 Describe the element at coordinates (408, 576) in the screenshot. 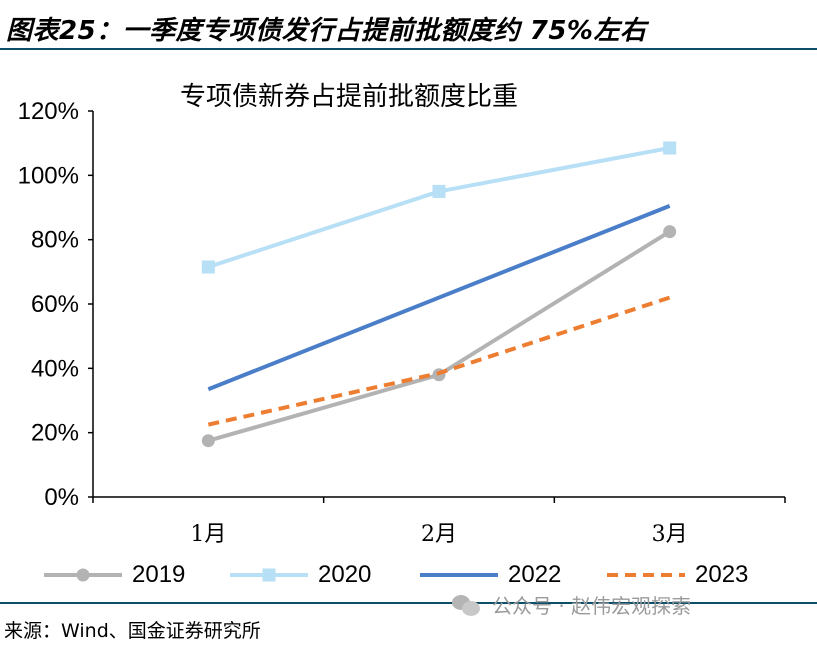

I see `chart-legend: 2019 2020 2022 2023` at that location.